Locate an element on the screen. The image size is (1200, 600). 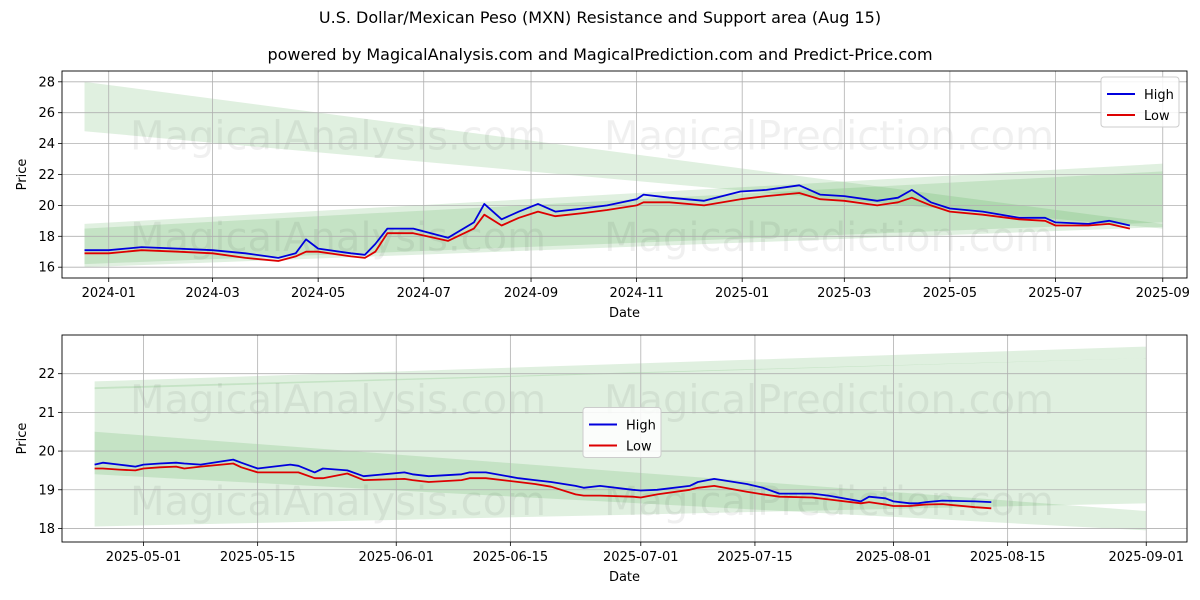
x-tick-label: 2025-06-01 is located at coordinates (396, 557).